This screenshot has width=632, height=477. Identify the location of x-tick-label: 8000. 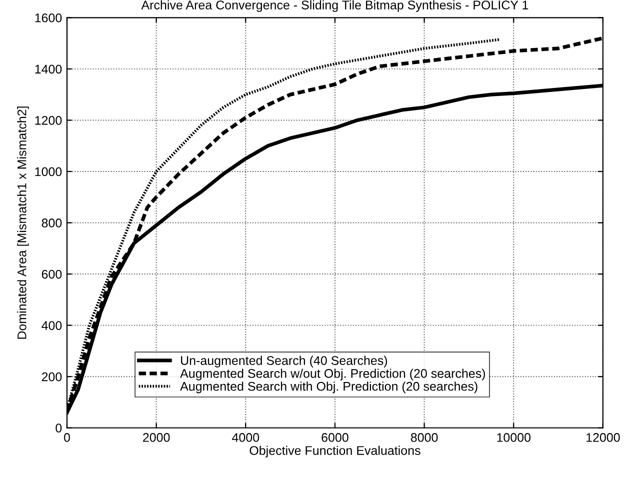
(424, 437).